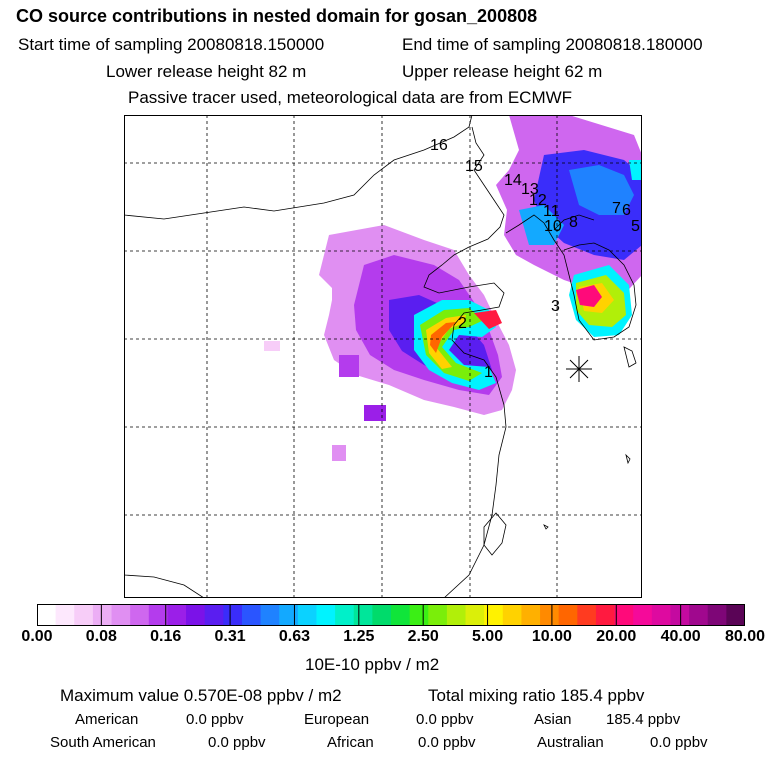 The height and width of the screenshot is (768, 768). I want to click on american-label: American, so click(107, 719).